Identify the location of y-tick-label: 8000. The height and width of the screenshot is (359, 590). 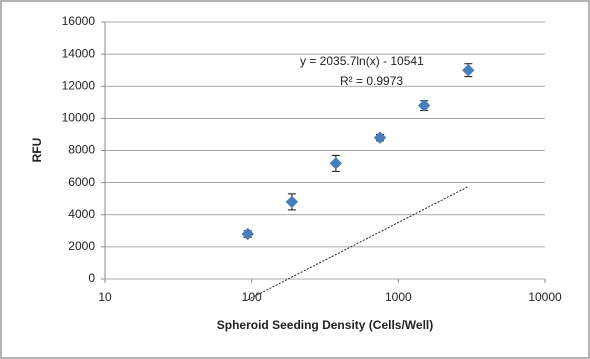
(81, 150).